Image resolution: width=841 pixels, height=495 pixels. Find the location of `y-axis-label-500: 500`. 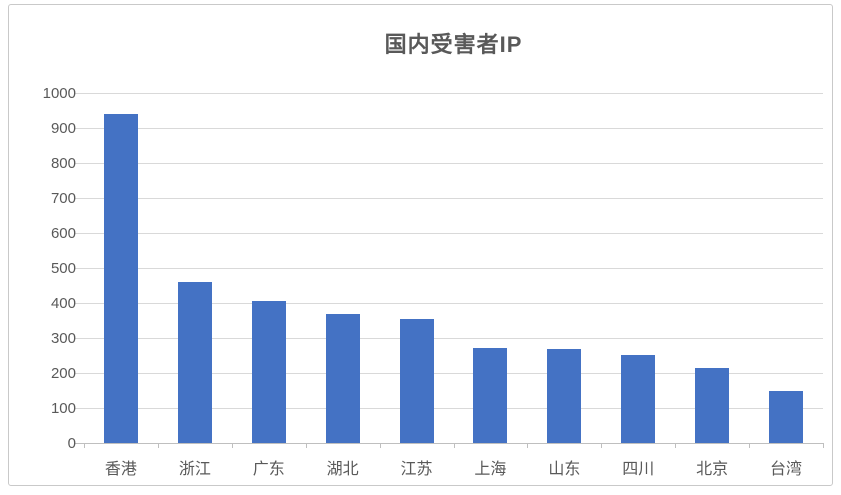

y-axis-label-500: 500 is located at coordinates (63, 268).